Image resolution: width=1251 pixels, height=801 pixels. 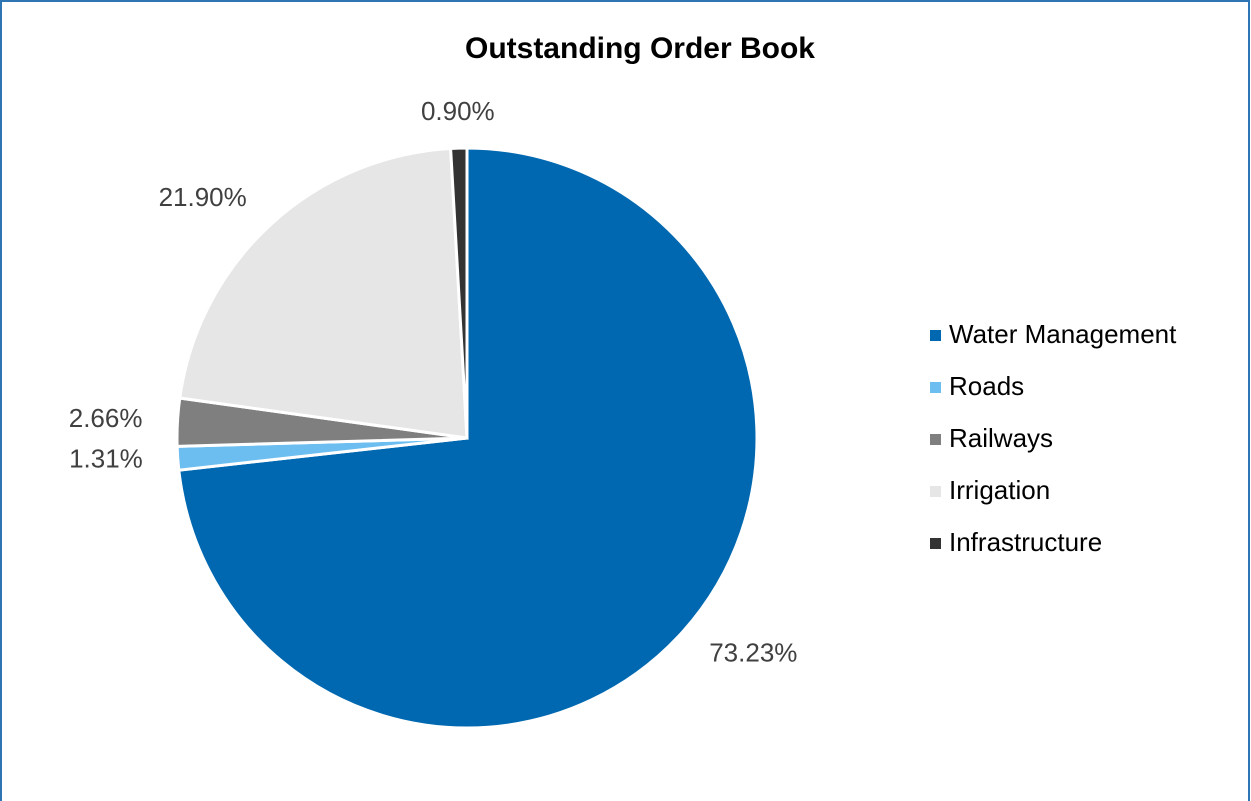 What do you see at coordinates (753, 653) in the screenshot?
I see `data-label: 73.23%` at bounding box center [753, 653].